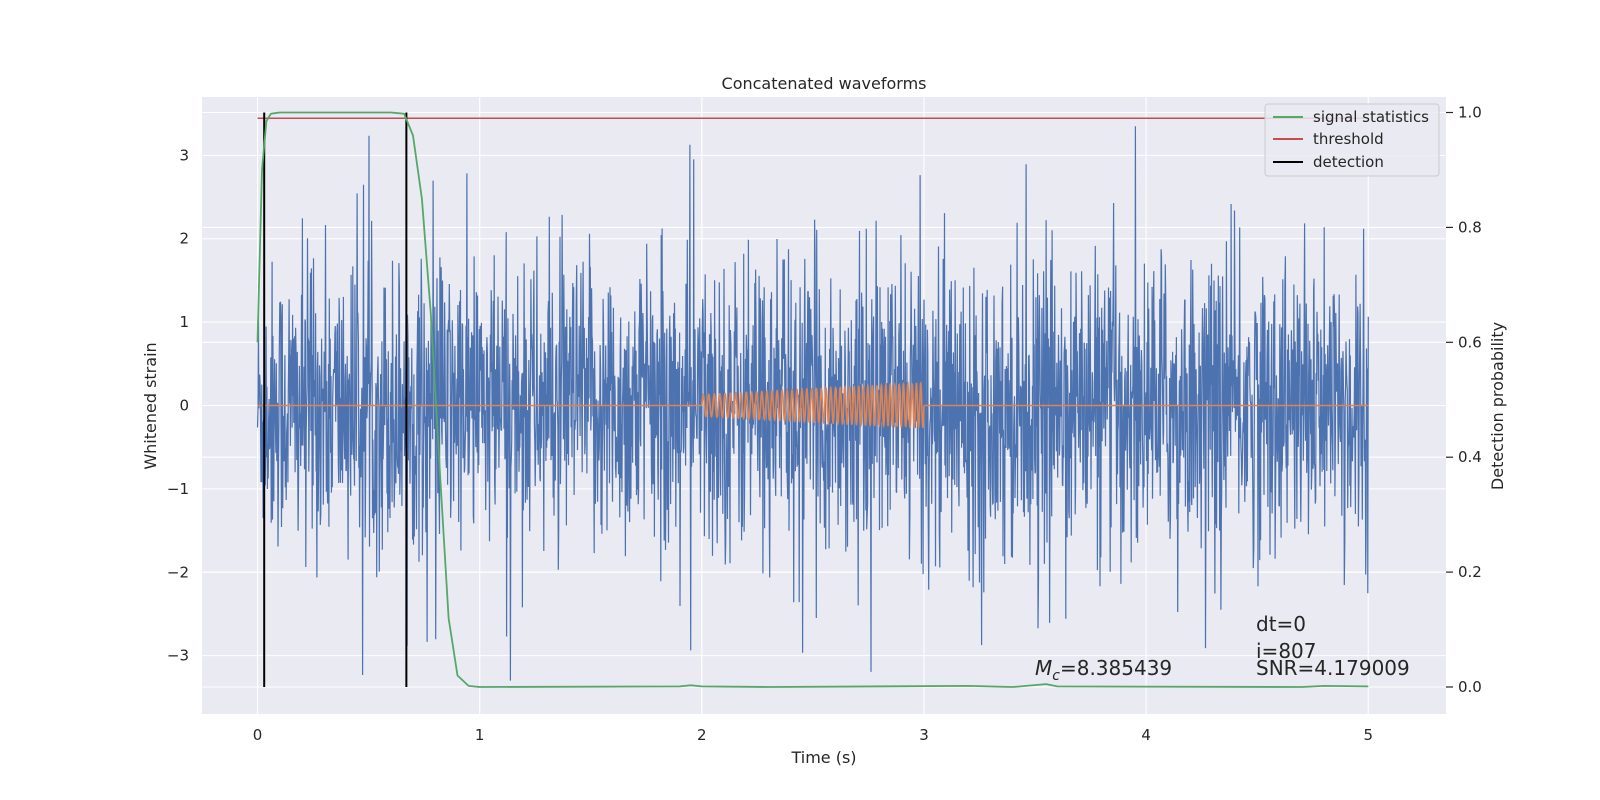  I want to click on x-tick-label: 0, so click(258, 735).